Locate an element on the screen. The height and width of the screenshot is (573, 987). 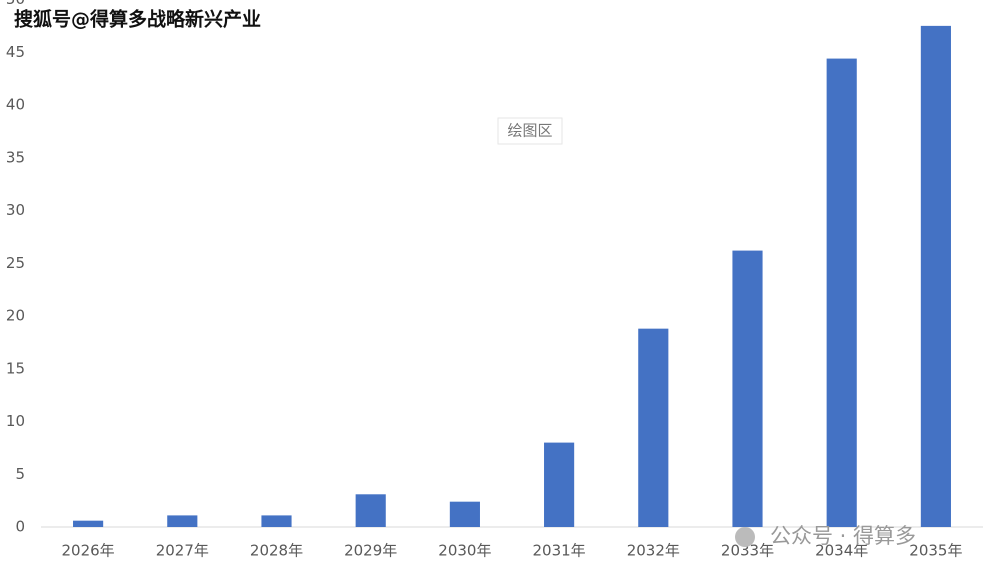
x-tick-label: 2026年 is located at coordinates (88, 551).